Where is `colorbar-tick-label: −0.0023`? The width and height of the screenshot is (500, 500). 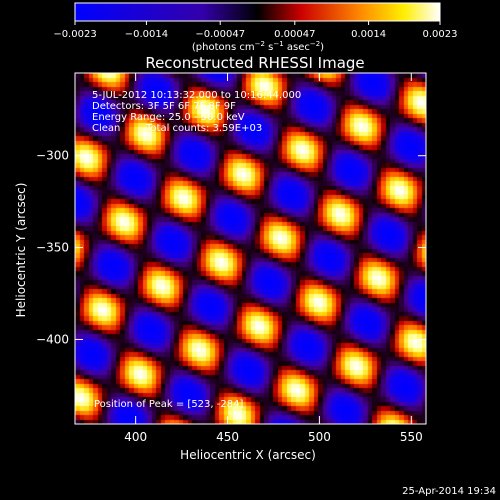 colorbar-tick-label: −0.0023 is located at coordinates (74, 34).